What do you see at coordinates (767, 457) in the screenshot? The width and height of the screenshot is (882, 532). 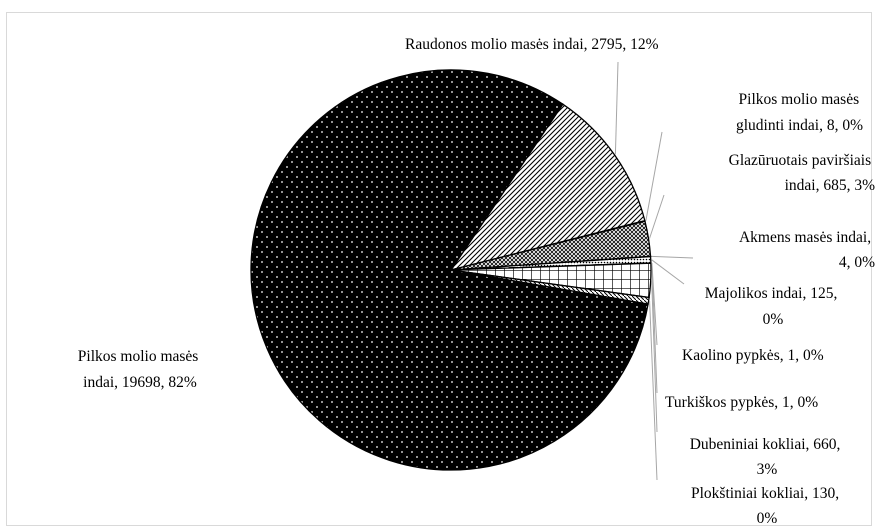 I see `label-dubeniniai: Dubeniniai kokliai, 660, 3%` at bounding box center [767, 457].